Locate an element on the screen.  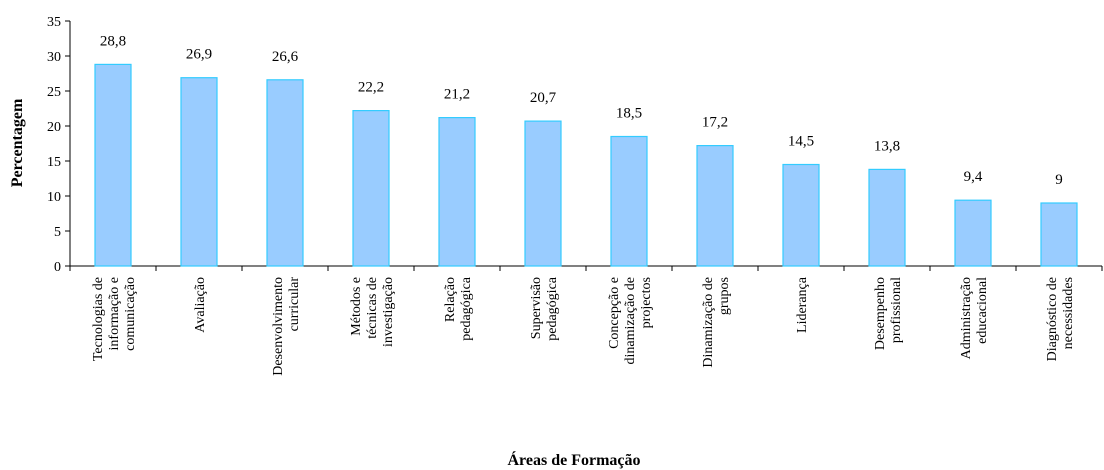
category-label-line: informação e is located at coordinates (114, 313).